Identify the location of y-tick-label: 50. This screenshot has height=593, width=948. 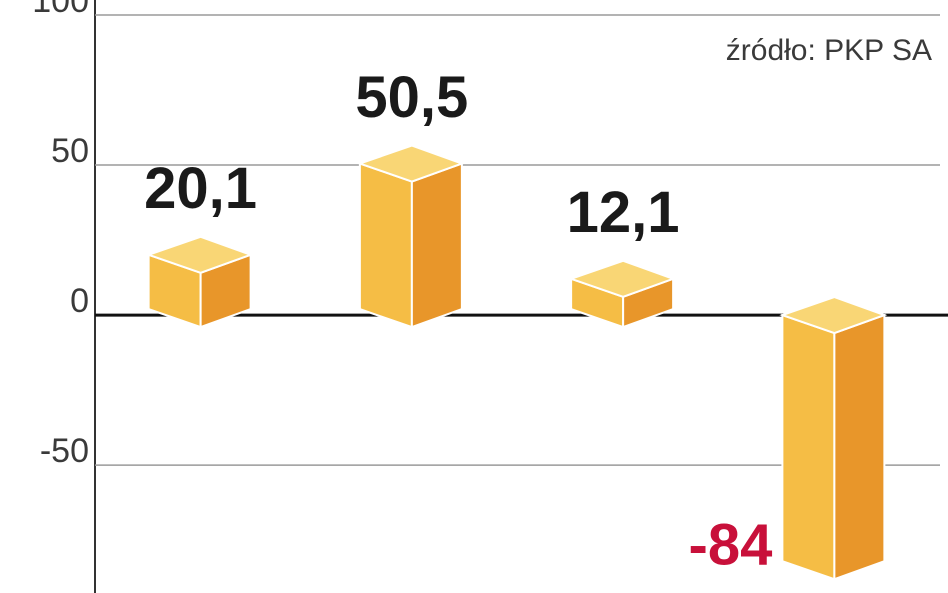
(70, 151).